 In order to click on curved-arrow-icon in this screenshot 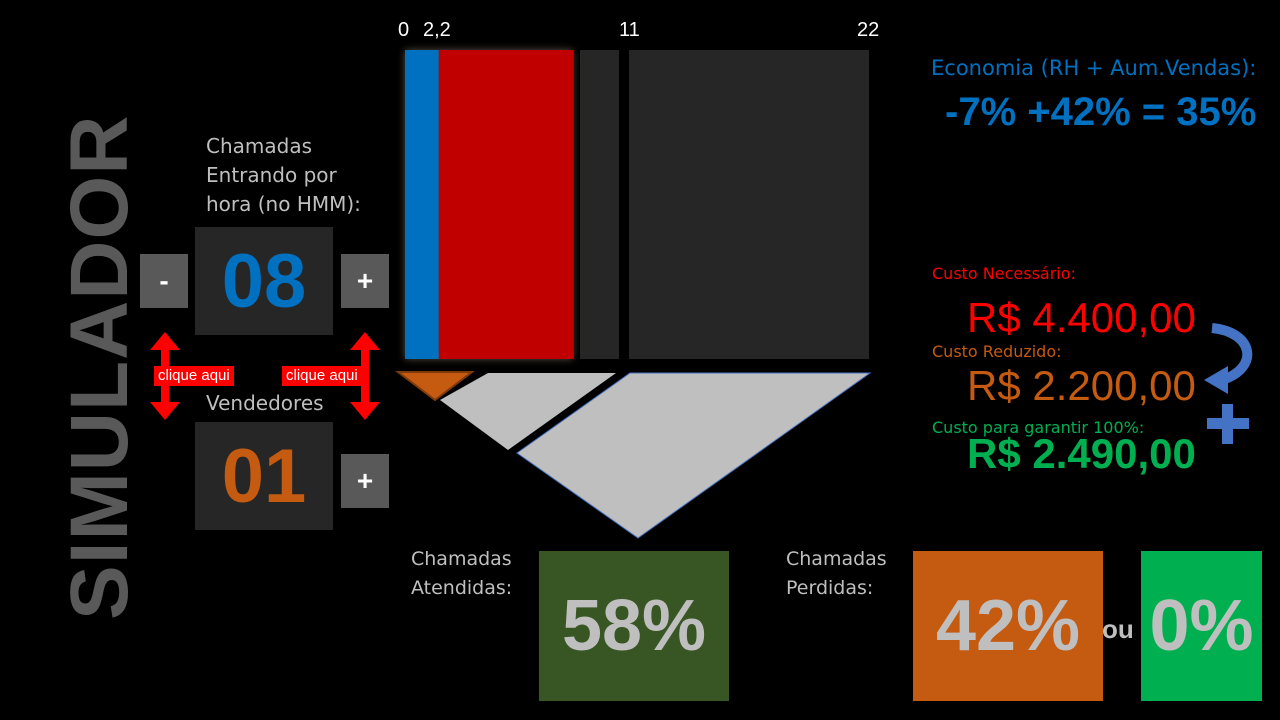, I will do `click(1228, 358)`.